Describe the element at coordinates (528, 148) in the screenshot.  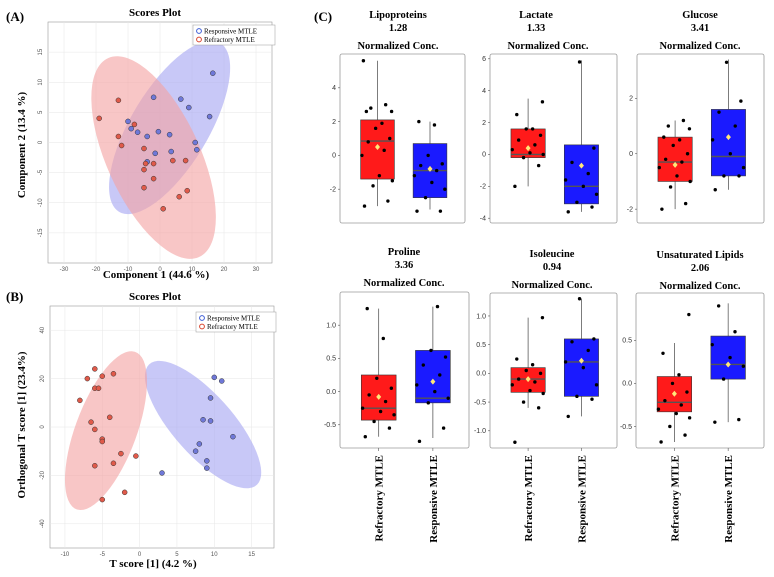
I see `mean-marker-refractory` at that location.